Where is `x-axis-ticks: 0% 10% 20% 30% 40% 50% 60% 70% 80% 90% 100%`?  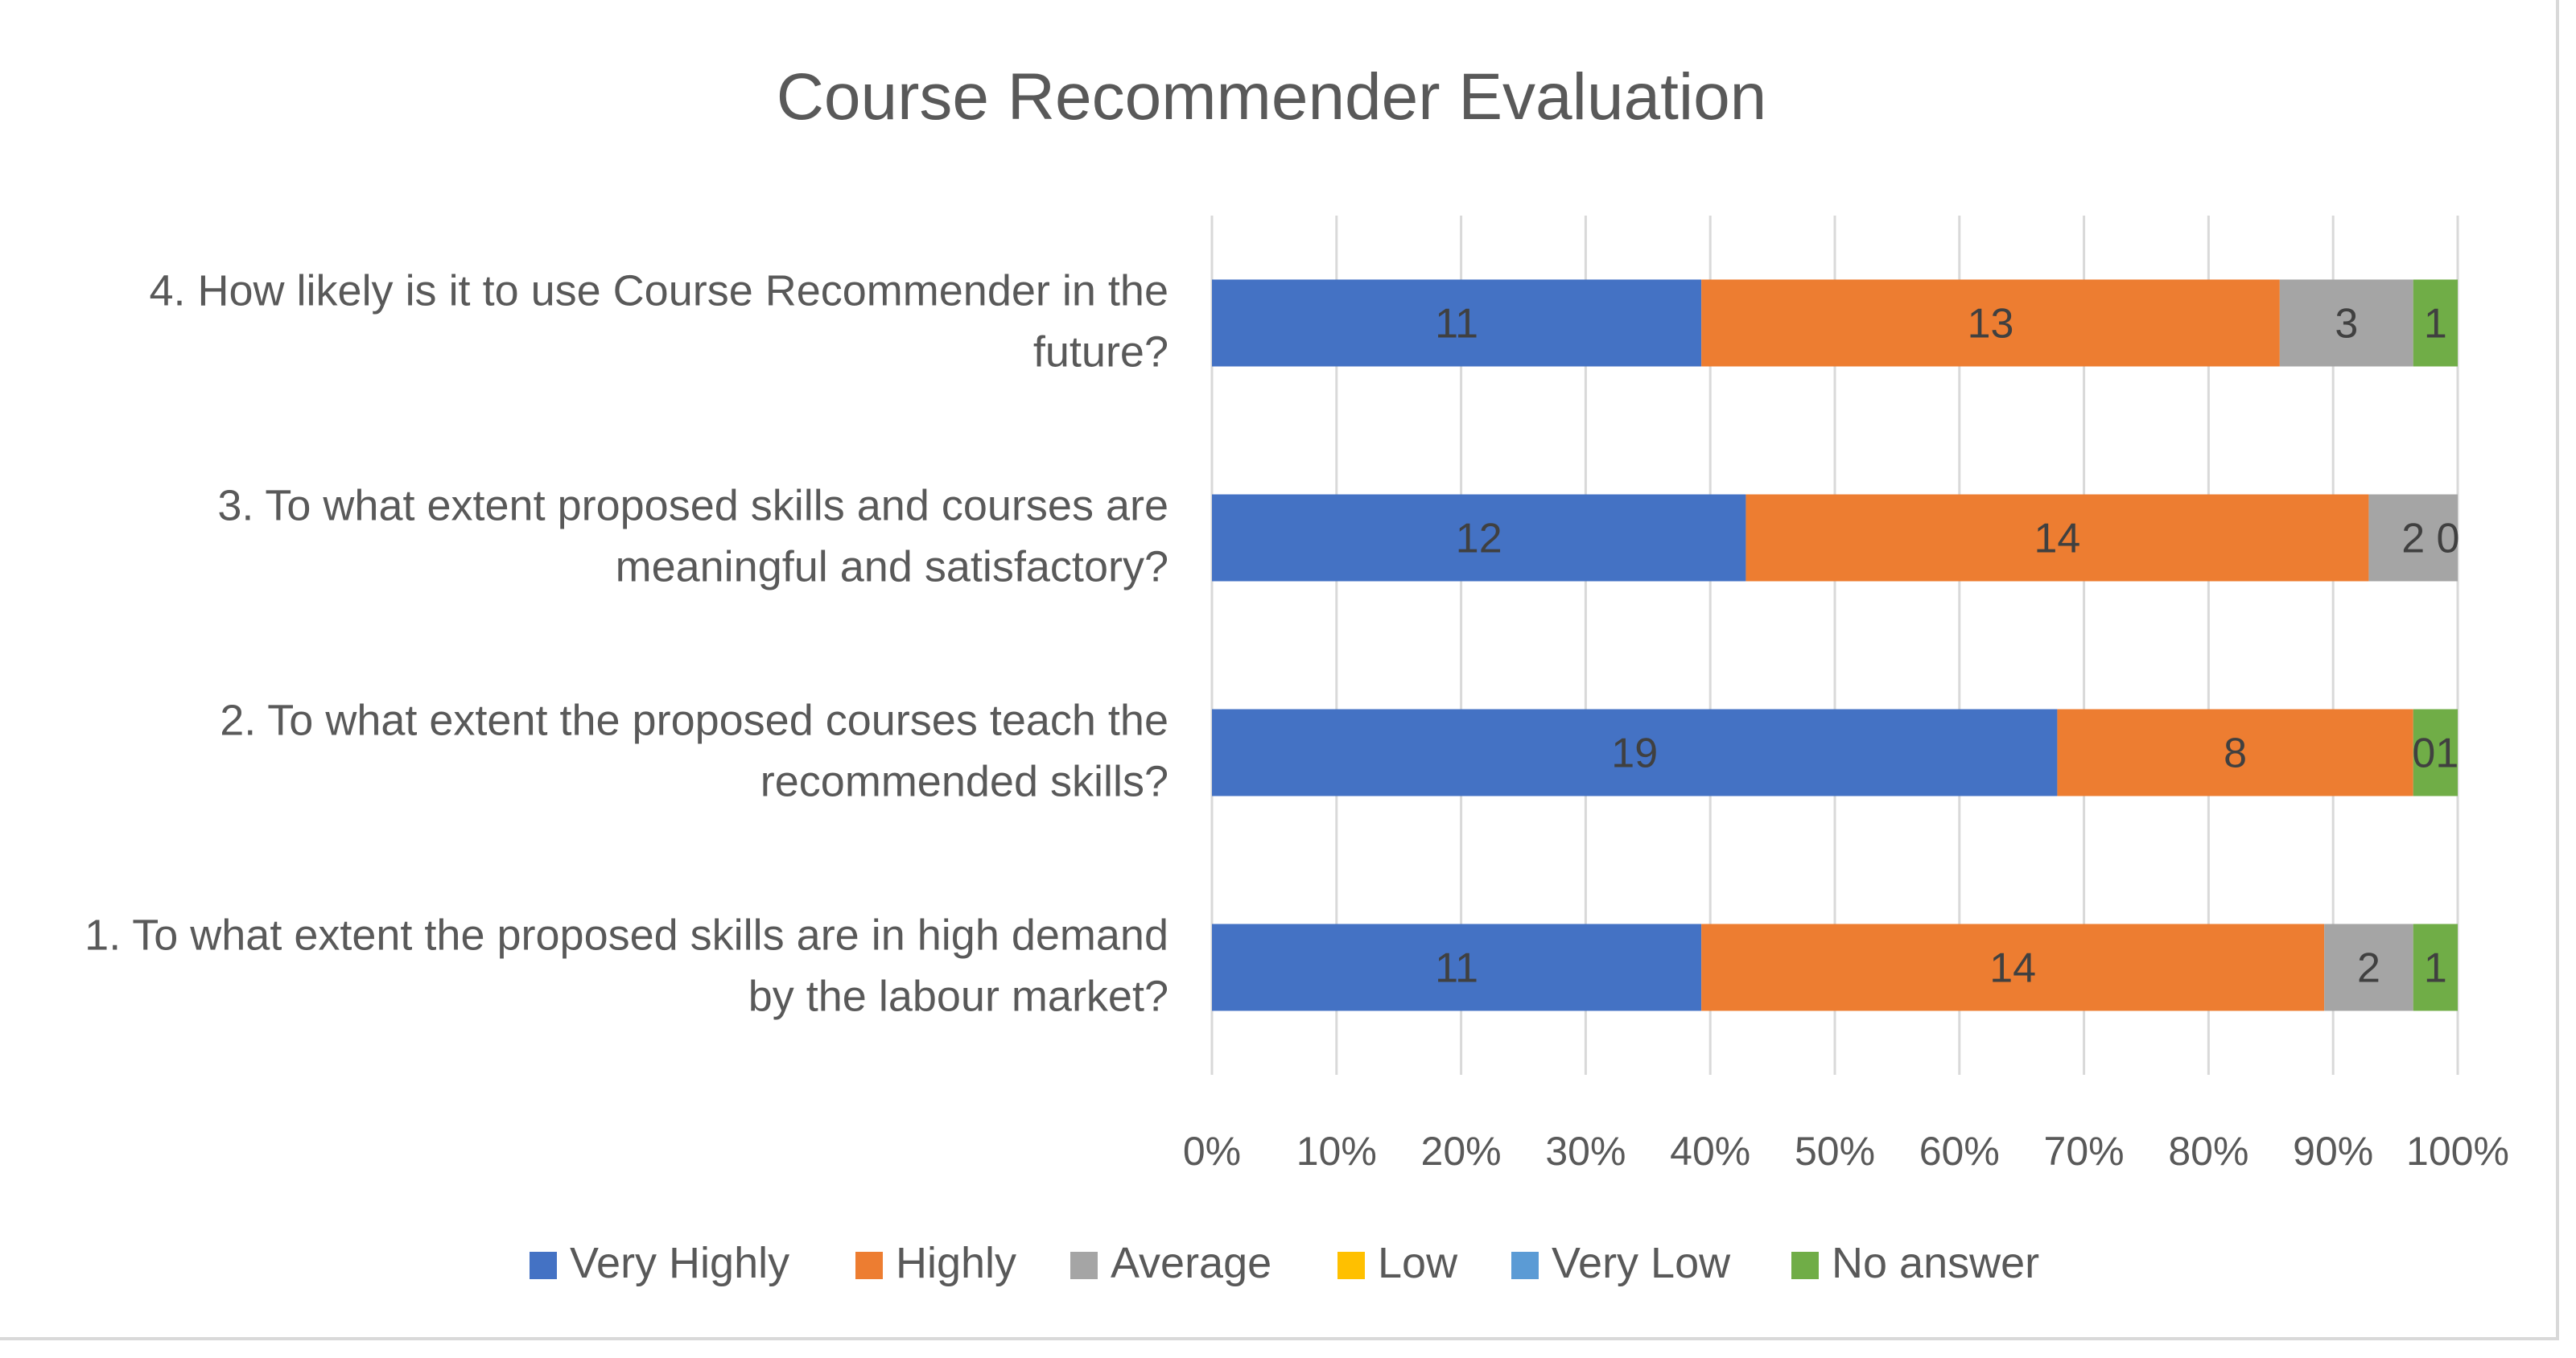 x-axis-ticks: 0% 10% 20% 30% 40% 50% 60% 70% 80% 90% 100% is located at coordinates (1846, 1151).